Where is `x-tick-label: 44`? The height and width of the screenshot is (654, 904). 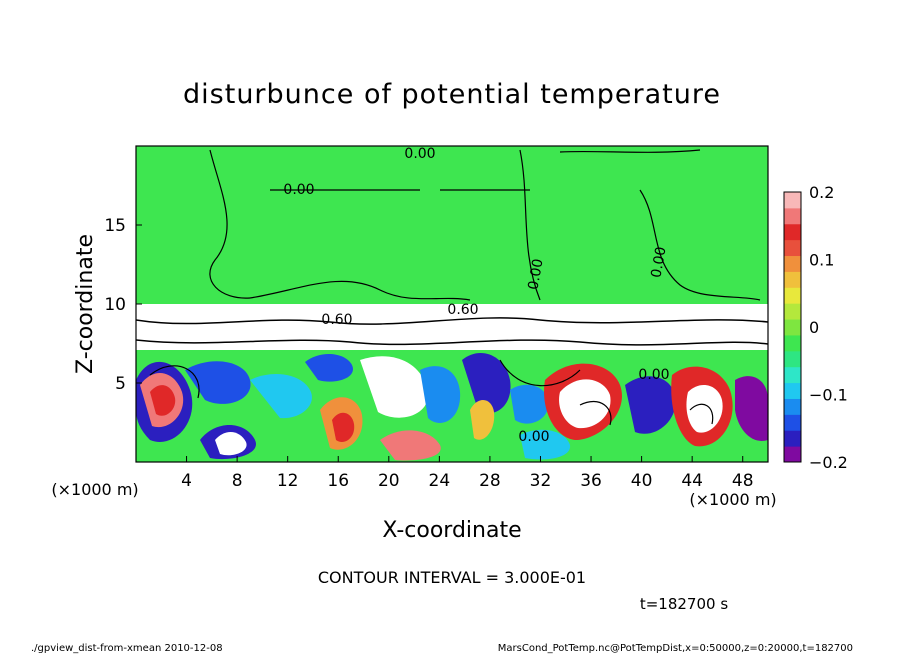
x-tick-label: 44 is located at coordinates (692, 481).